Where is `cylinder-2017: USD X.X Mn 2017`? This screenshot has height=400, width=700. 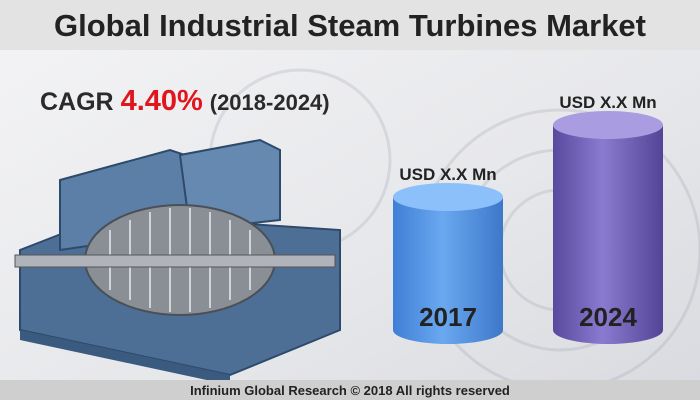 cylinder-2017: USD X.X Mn 2017 is located at coordinates (448, 254).